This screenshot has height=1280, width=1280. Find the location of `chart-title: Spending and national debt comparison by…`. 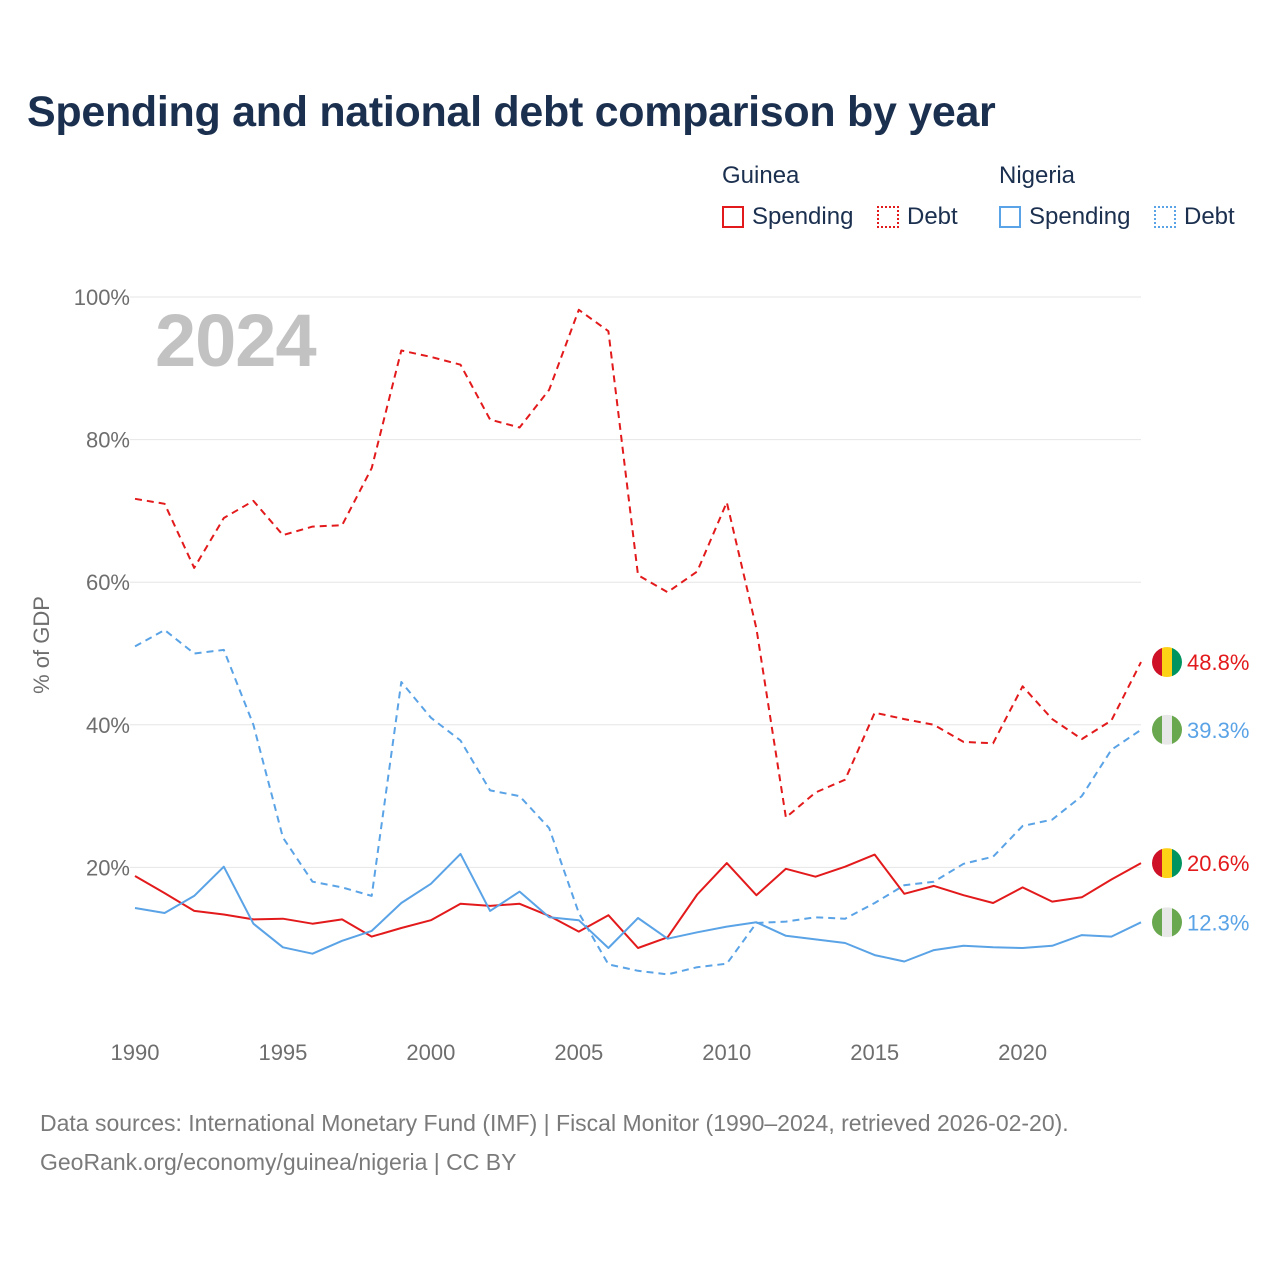

chart-title: Spending and national debt comparison by… is located at coordinates (511, 112).